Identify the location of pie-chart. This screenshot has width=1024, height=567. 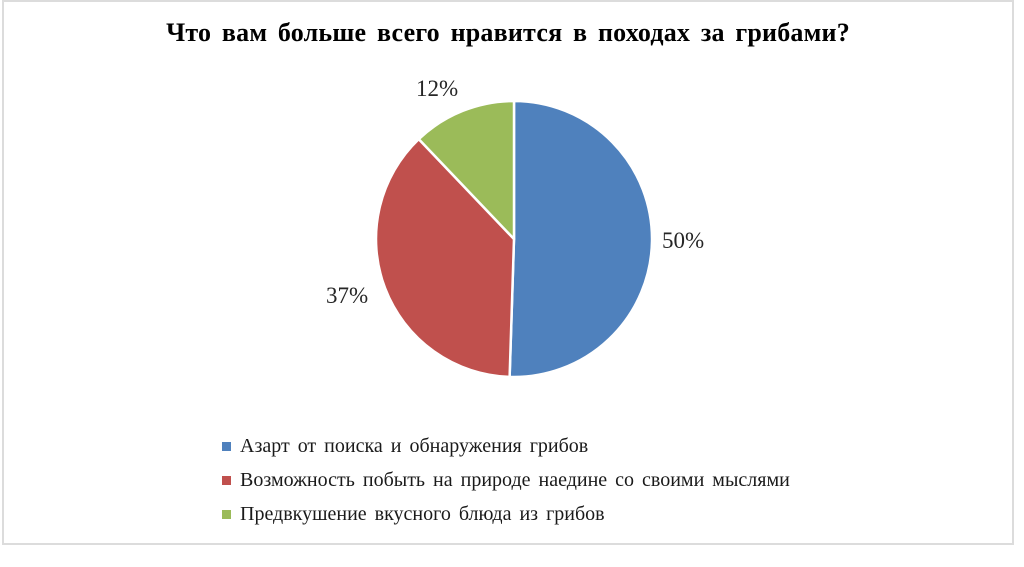
(514, 239).